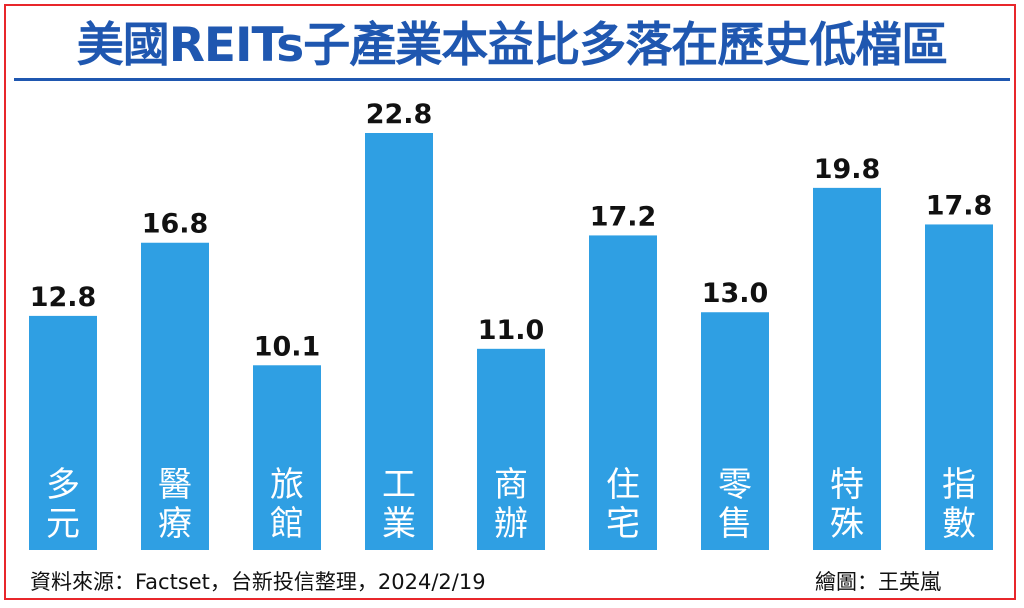 The height and width of the screenshot is (608, 1024). I want to click on category-label-3-char-1: 業, so click(399, 524).